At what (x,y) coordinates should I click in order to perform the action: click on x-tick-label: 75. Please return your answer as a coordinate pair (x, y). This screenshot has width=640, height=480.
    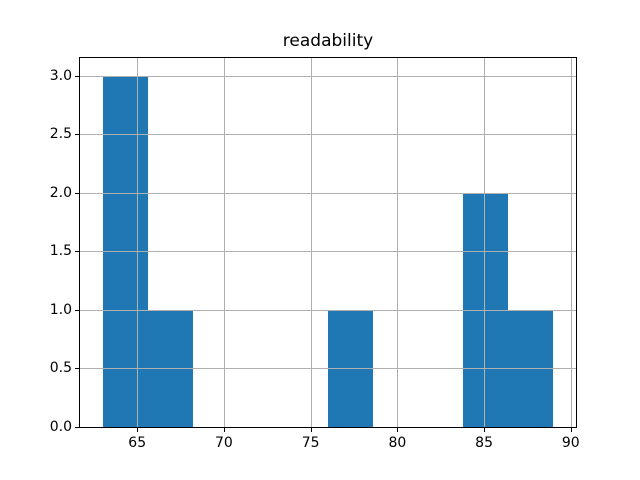
    Looking at the image, I should click on (310, 443).